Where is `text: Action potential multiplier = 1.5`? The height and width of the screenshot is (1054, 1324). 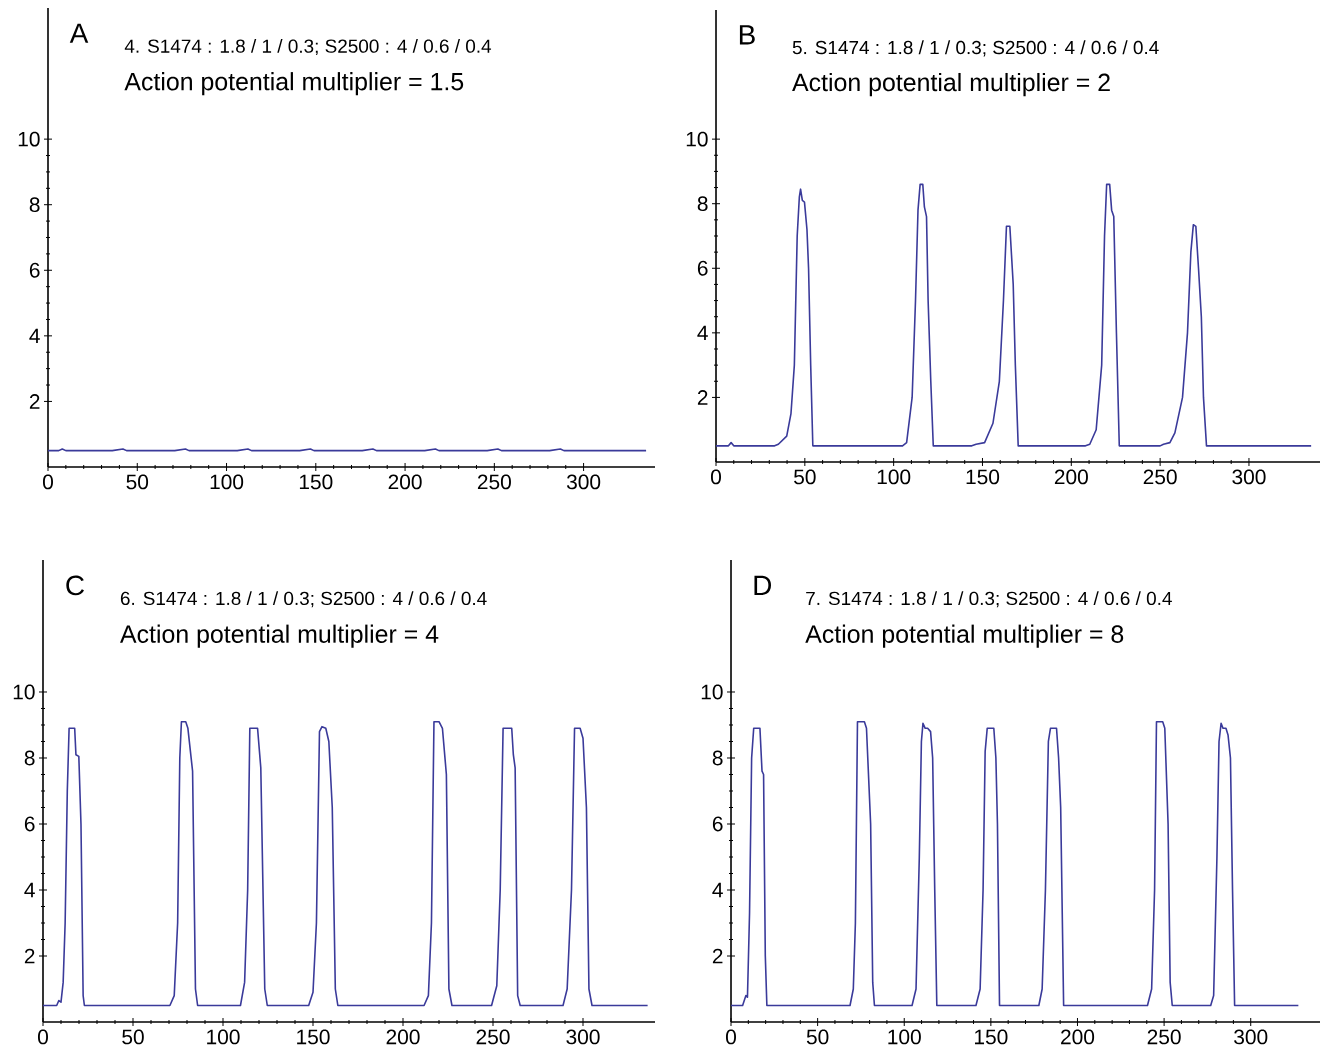 text: Action potential multiplier = 1.5 is located at coordinates (294, 84).